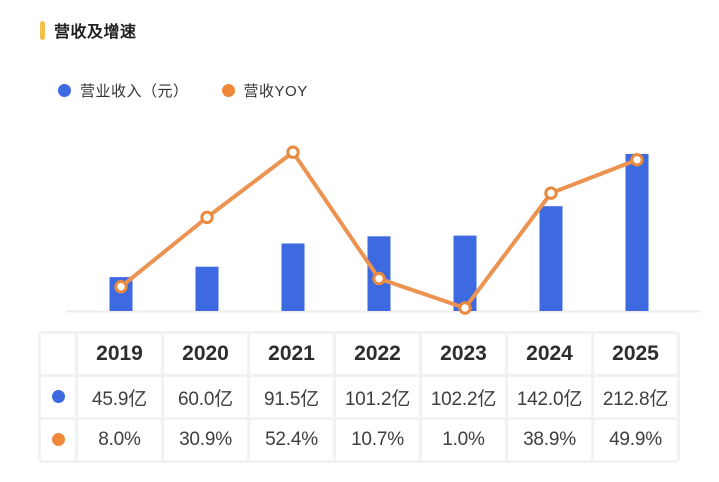 This screenshot has height=482, width=719. I want to click on table-cell-2019: 45.9亿, so click(119, 397).